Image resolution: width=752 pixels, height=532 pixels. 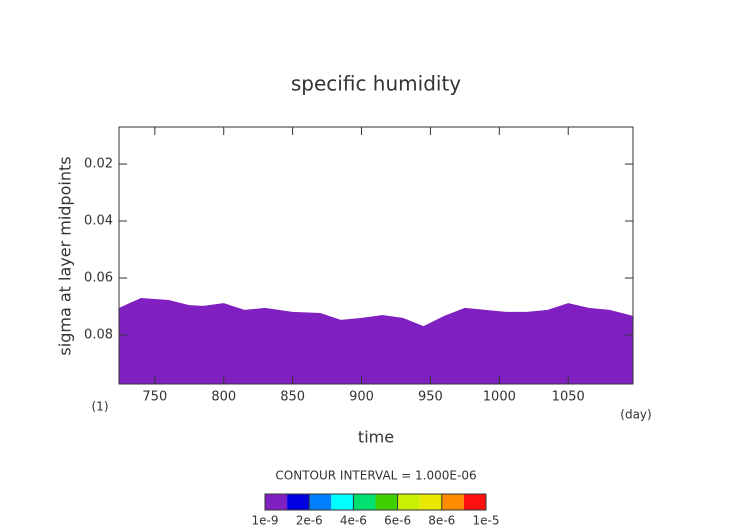 I want to click on x-tick-label: 800, so click(x=223, y=397).